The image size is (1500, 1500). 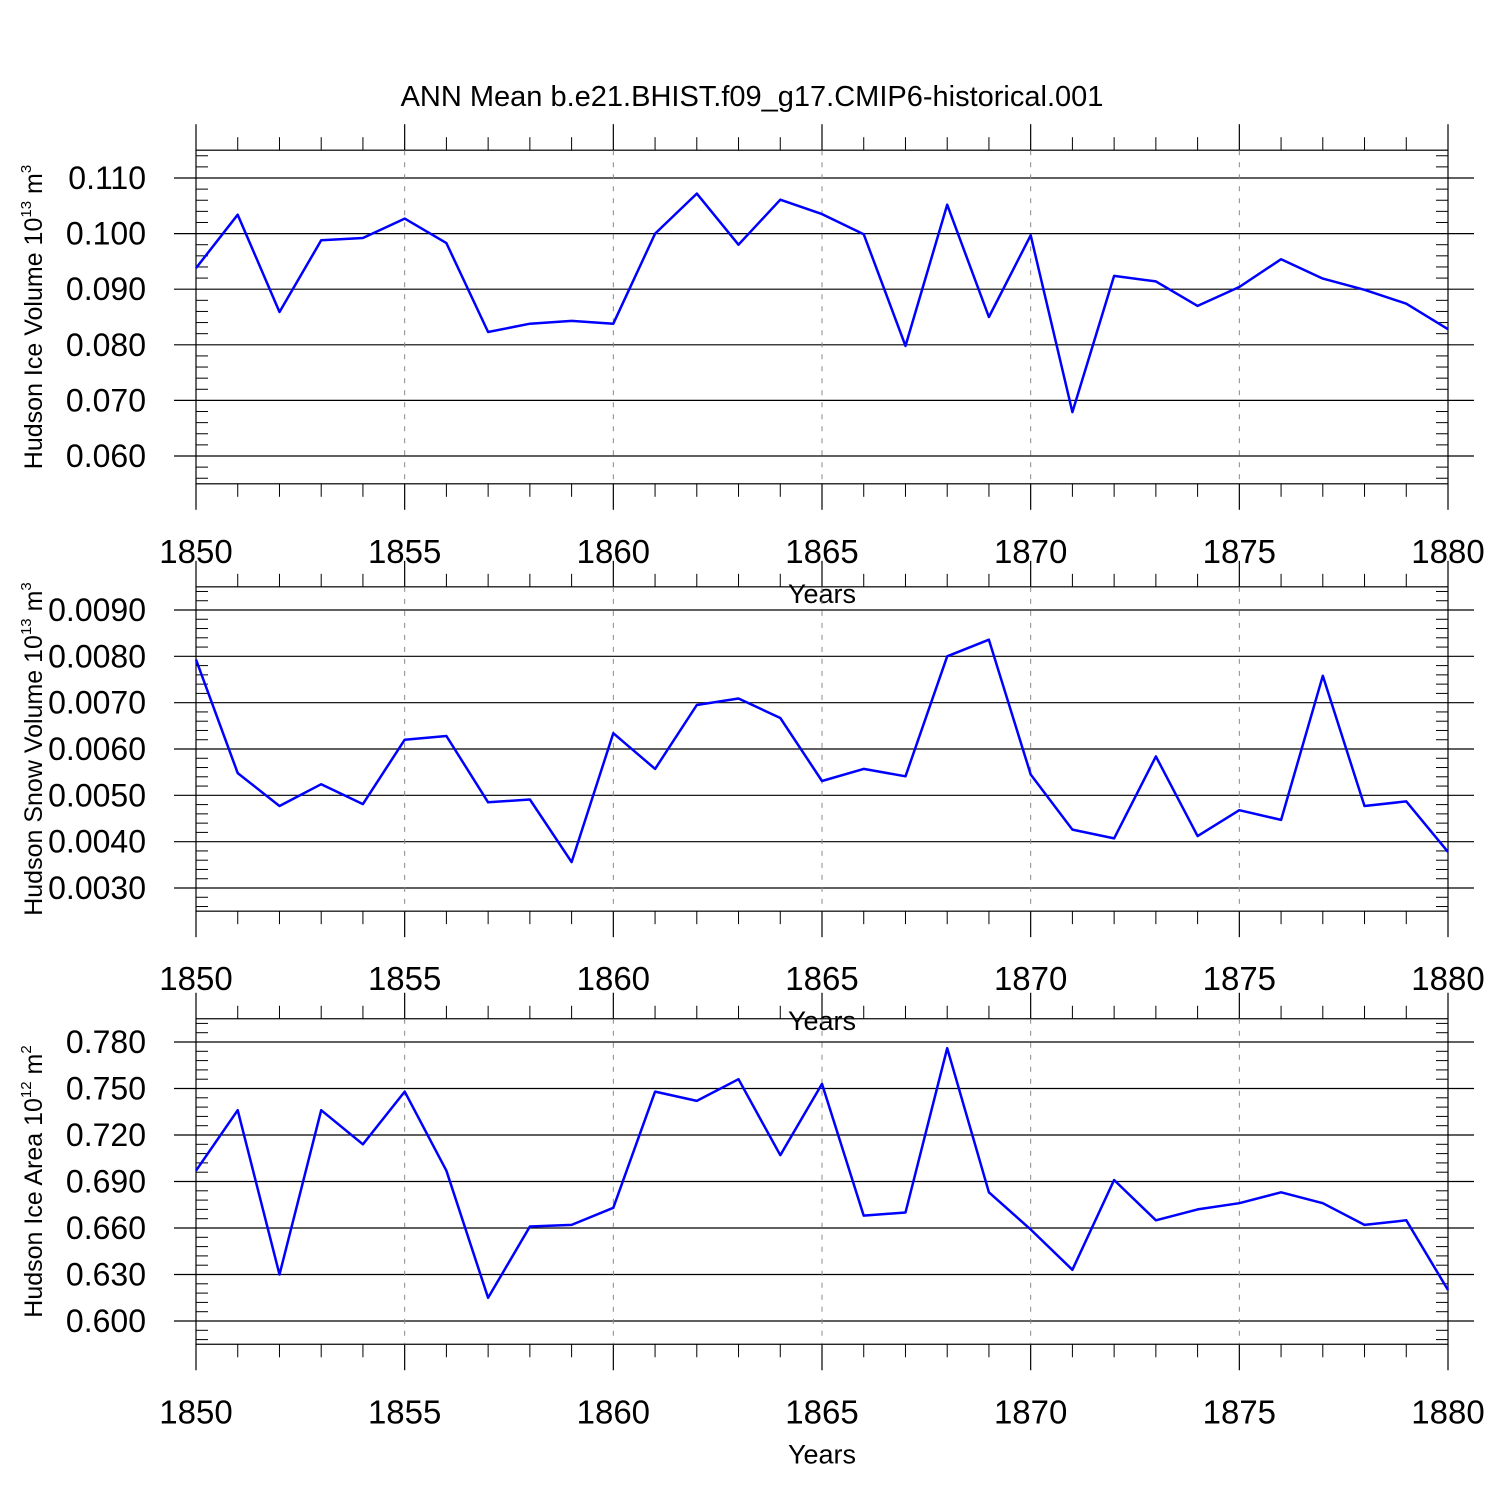 I want to click on y-tick-label: 0.0040, so click(x=97, y=842).